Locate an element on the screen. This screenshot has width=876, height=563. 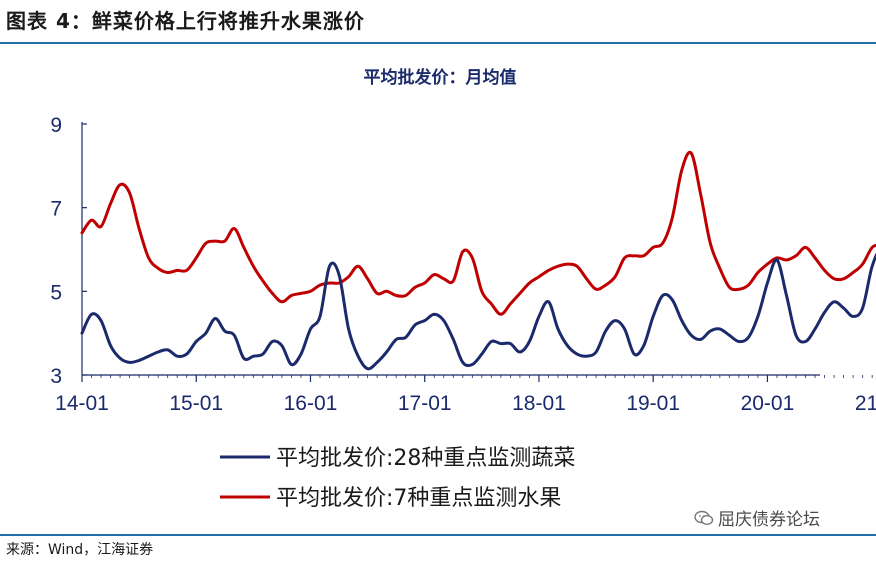
chart-title: 平均批发价：月均值 is located at coordinates (440, 77).